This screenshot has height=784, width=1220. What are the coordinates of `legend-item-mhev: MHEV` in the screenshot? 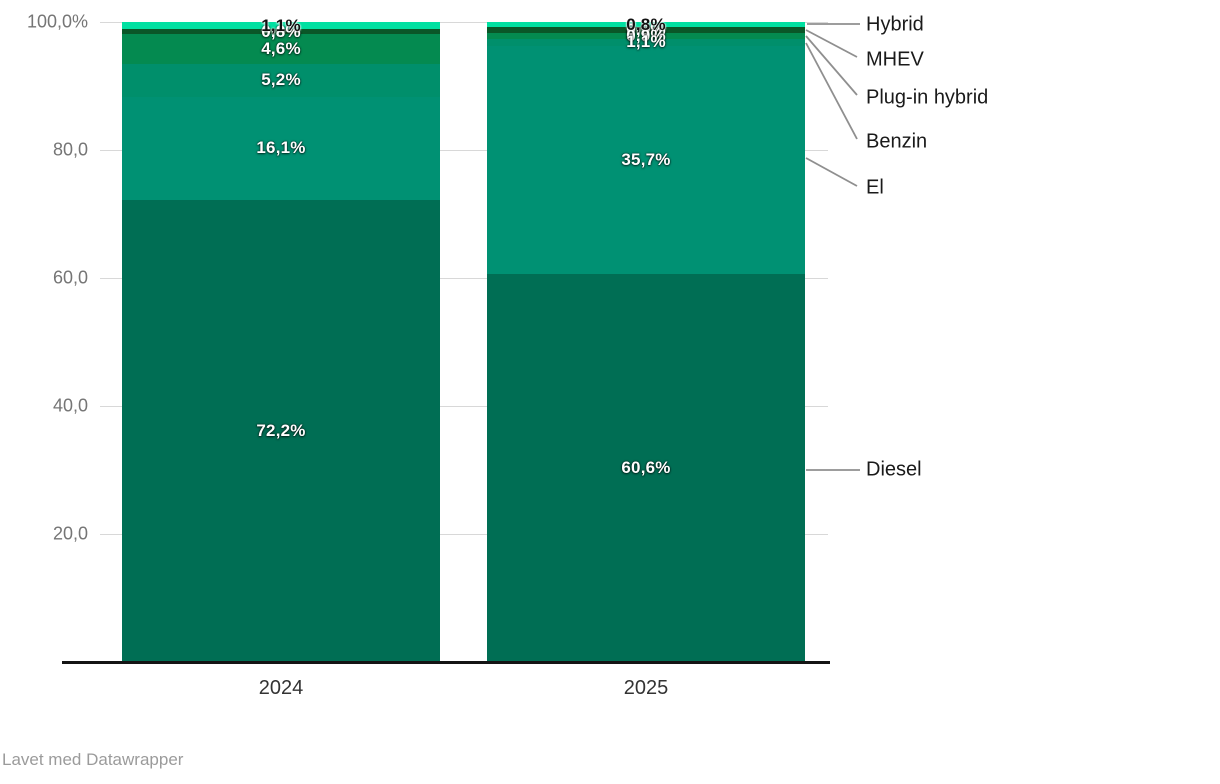 It's located at (895, 59).